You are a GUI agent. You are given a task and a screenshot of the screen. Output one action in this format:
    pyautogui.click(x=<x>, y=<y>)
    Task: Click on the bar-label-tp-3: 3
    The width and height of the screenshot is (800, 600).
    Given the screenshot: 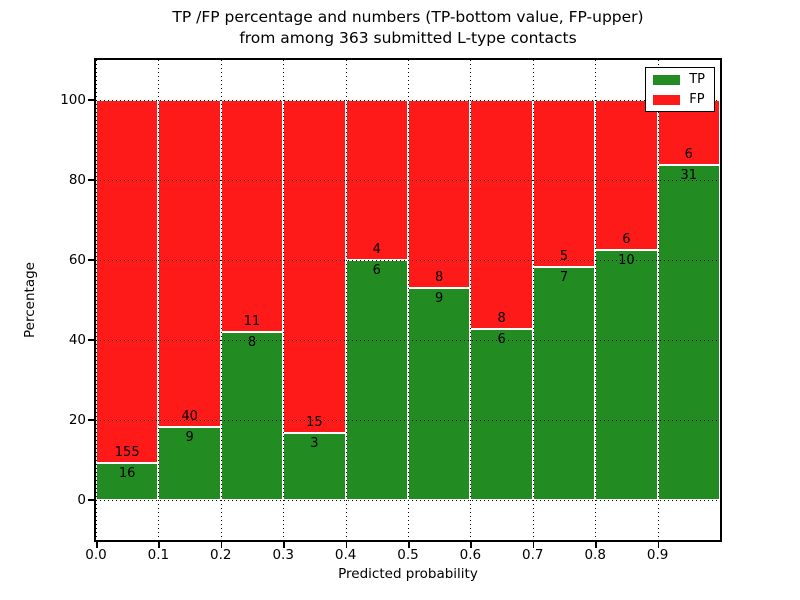 What is the action you would take?
    pyautogui.click(x=314, y=444)
    